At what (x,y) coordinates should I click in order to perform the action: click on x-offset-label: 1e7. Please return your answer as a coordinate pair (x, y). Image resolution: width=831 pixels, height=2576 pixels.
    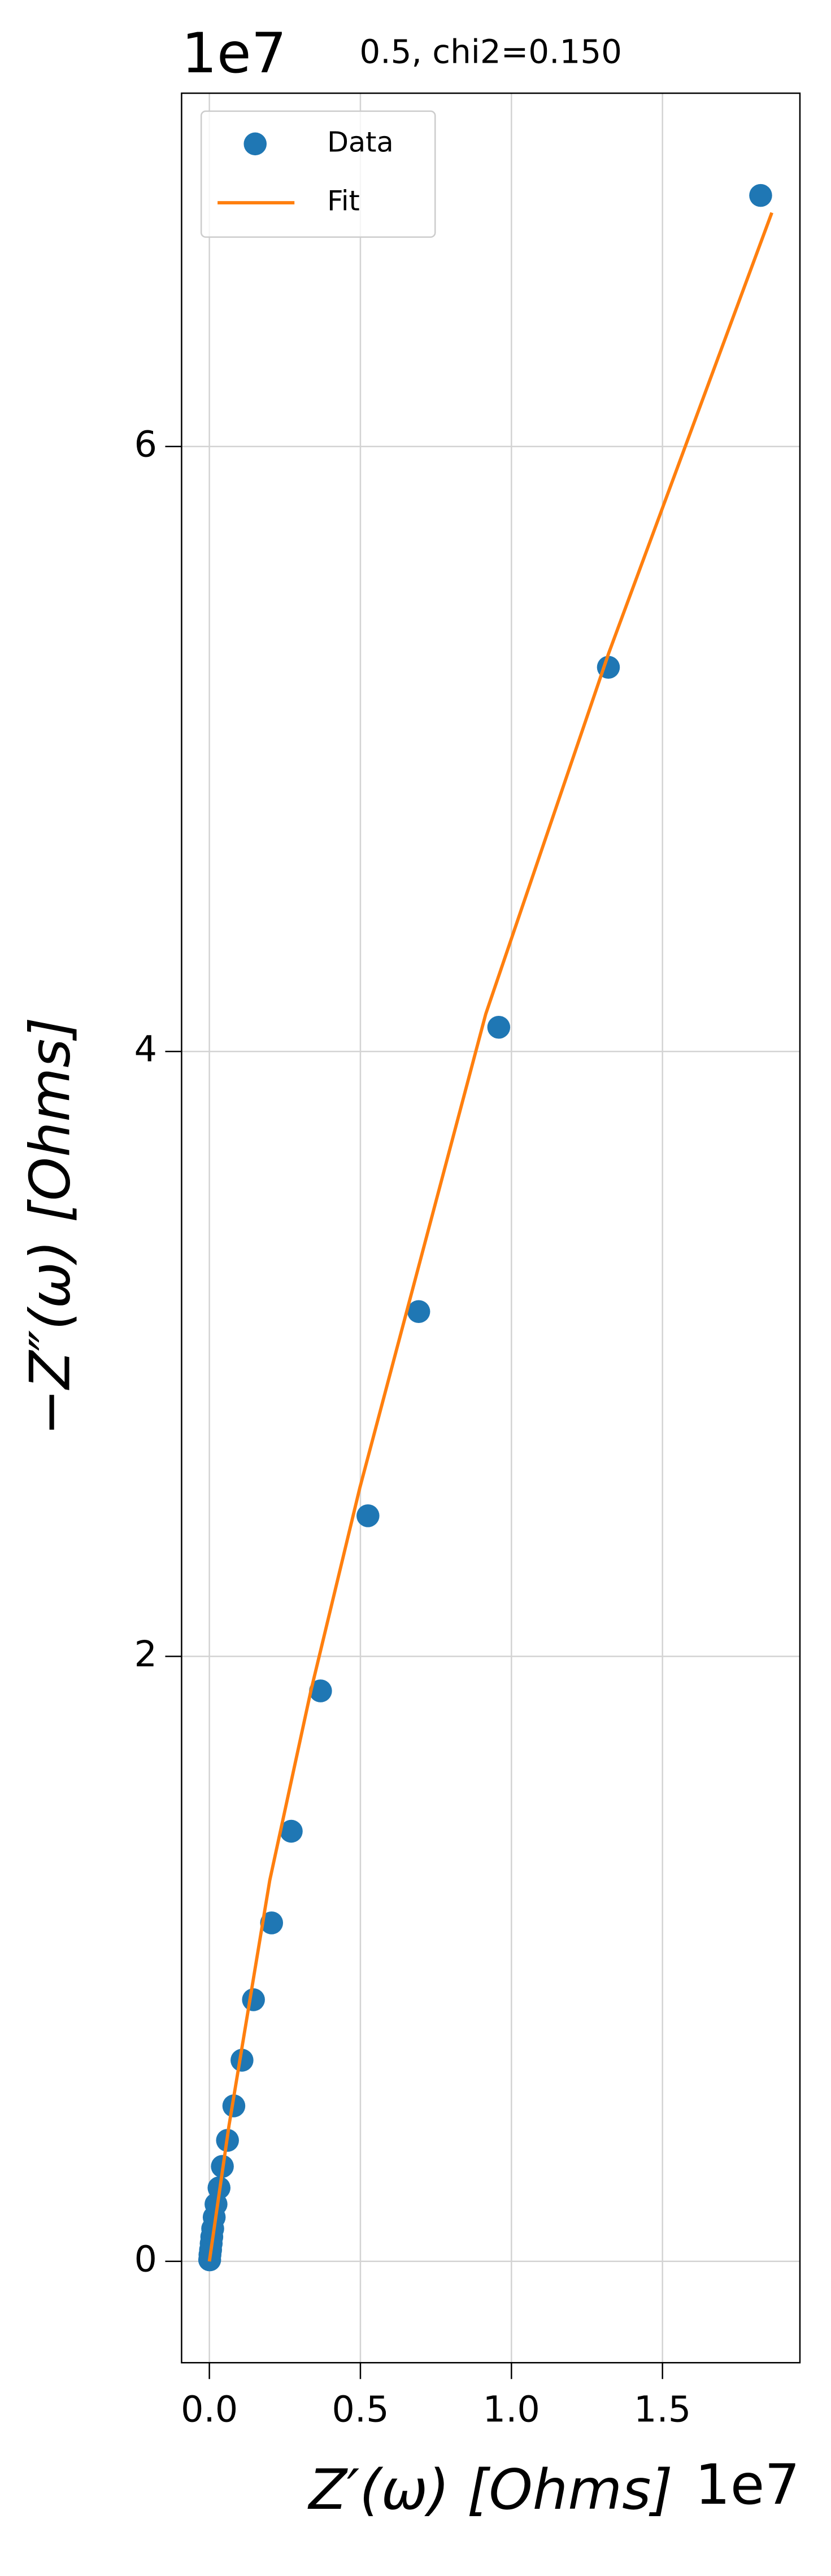
    Looking at the image, I should click on (747, 2485).